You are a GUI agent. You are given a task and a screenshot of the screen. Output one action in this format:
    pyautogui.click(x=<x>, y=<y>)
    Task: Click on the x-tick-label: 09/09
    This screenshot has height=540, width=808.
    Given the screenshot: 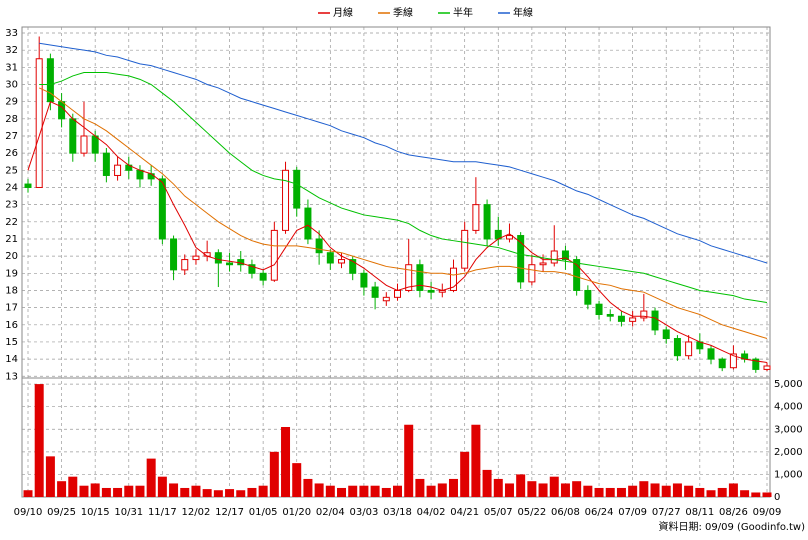 What is the action you would take?
    pyautogui.click(x=767, y=512)
    